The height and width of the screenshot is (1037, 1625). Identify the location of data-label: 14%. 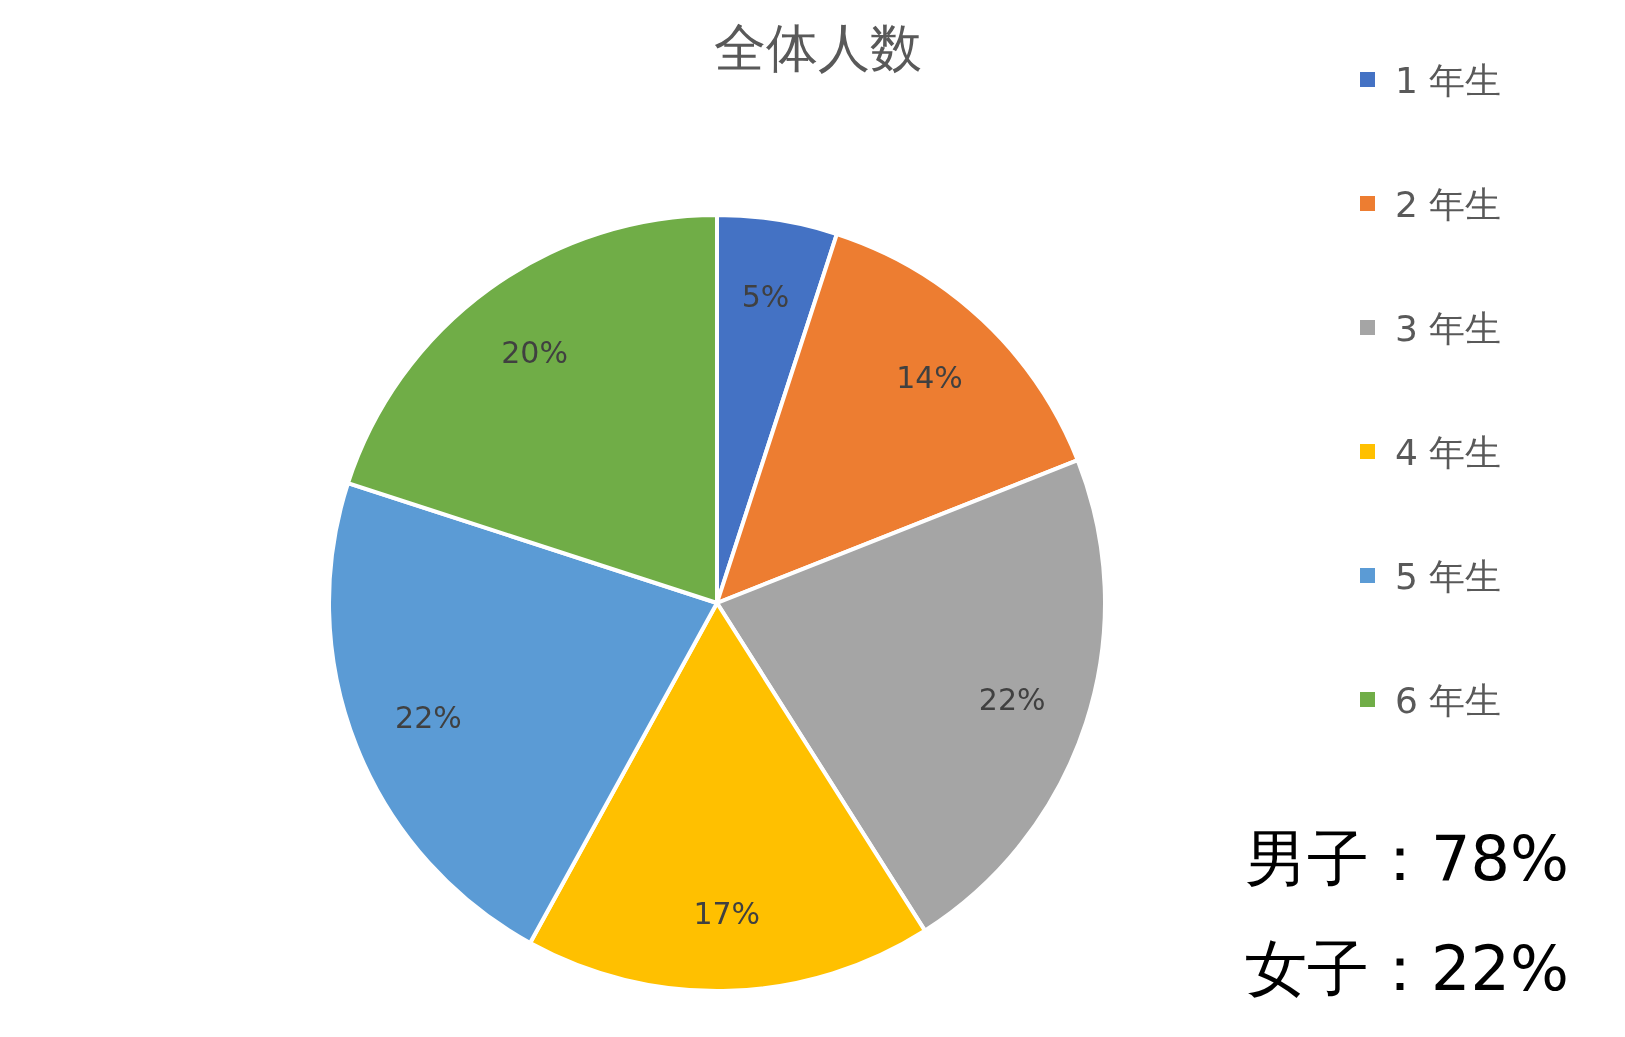
(929, 377).